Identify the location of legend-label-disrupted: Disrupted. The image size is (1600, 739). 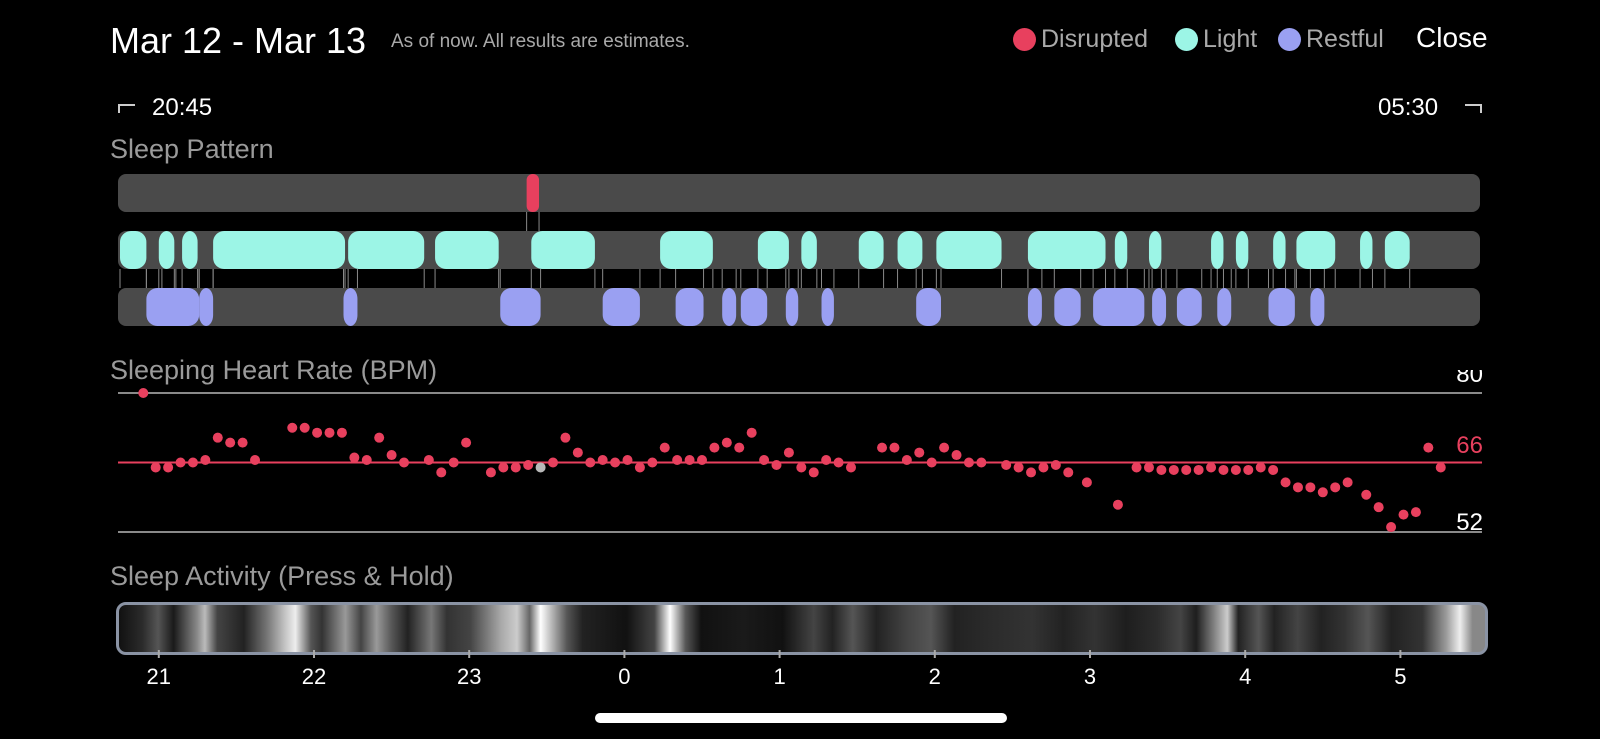
(1094, 38).